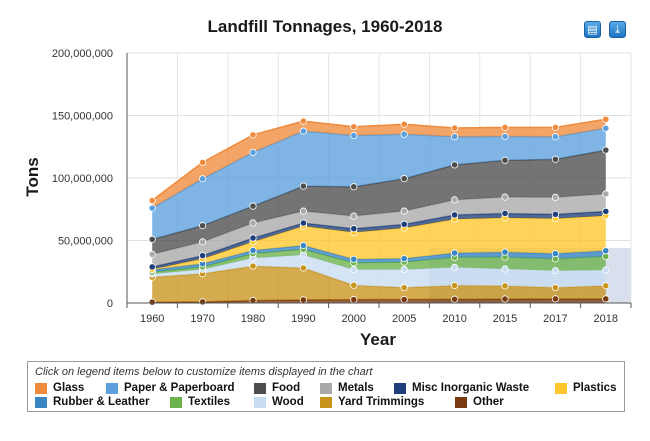  Describe the element at coordinates (505, 299) in the screenshot. I see `point-other-2015` at that location.